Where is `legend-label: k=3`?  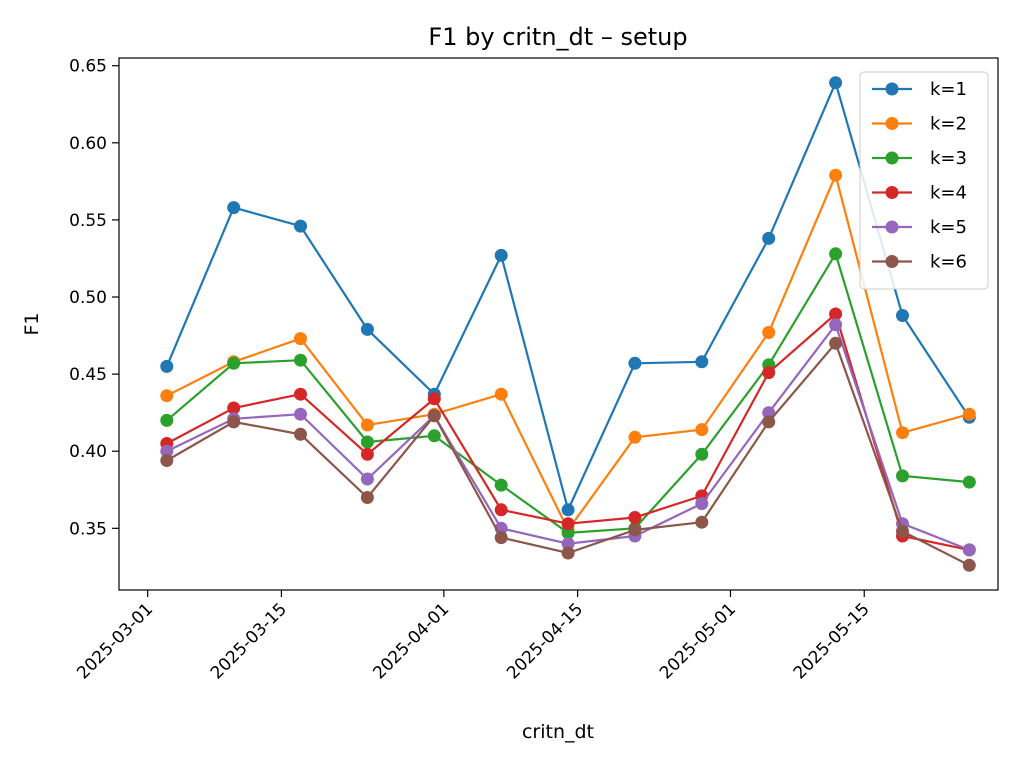 legend-label: k=3 is located at coordinates (948, 158).